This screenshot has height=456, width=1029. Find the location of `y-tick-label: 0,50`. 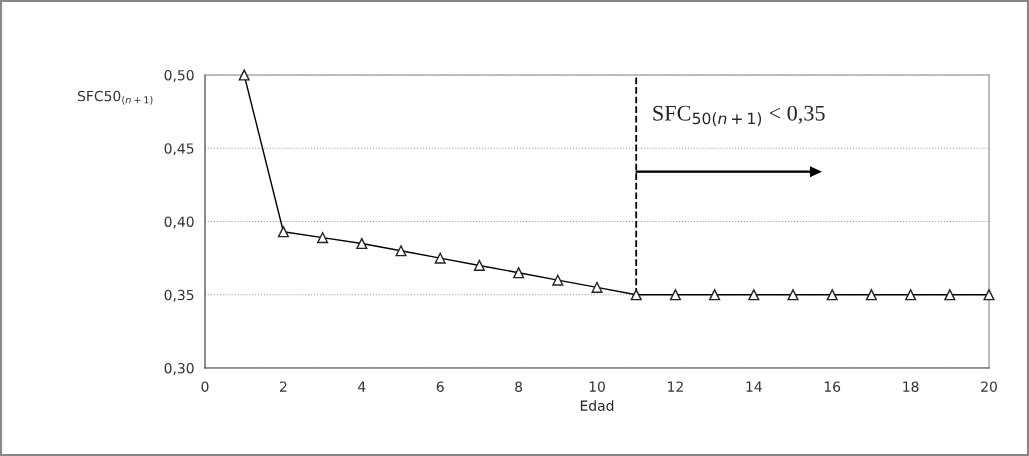

y-tick-label: 0,50 is located at coordinates (179, 75).